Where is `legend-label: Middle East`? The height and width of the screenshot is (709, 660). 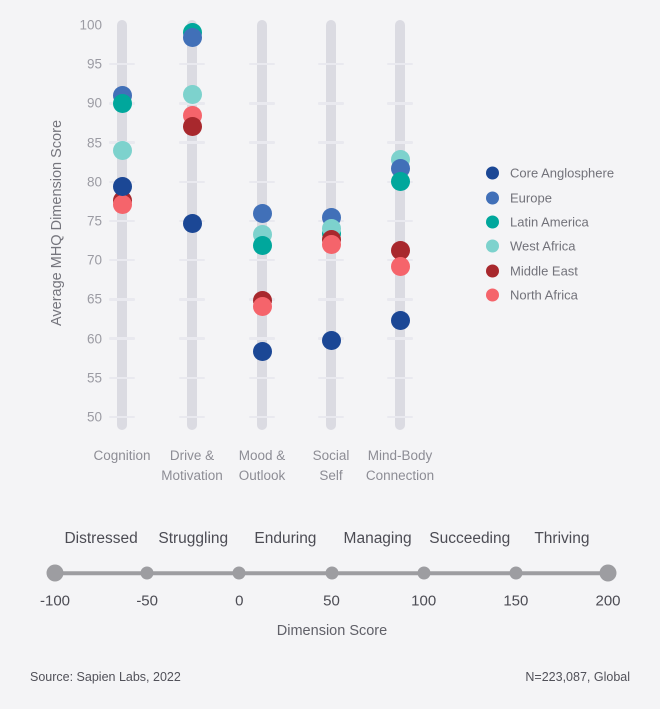 legend-label: Middle East is located at coordinates (544, 271).